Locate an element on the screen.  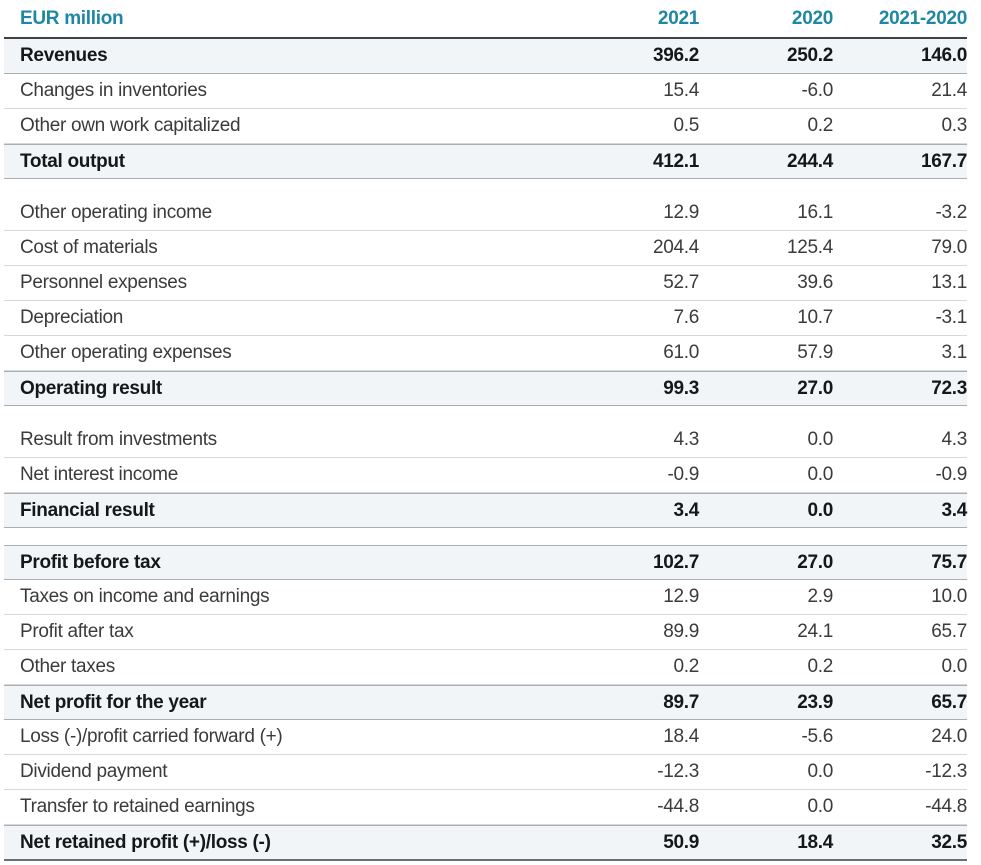
table-row: Other operating expenses 61.0 57.9 3.1 is located at coordinates (485, 353).